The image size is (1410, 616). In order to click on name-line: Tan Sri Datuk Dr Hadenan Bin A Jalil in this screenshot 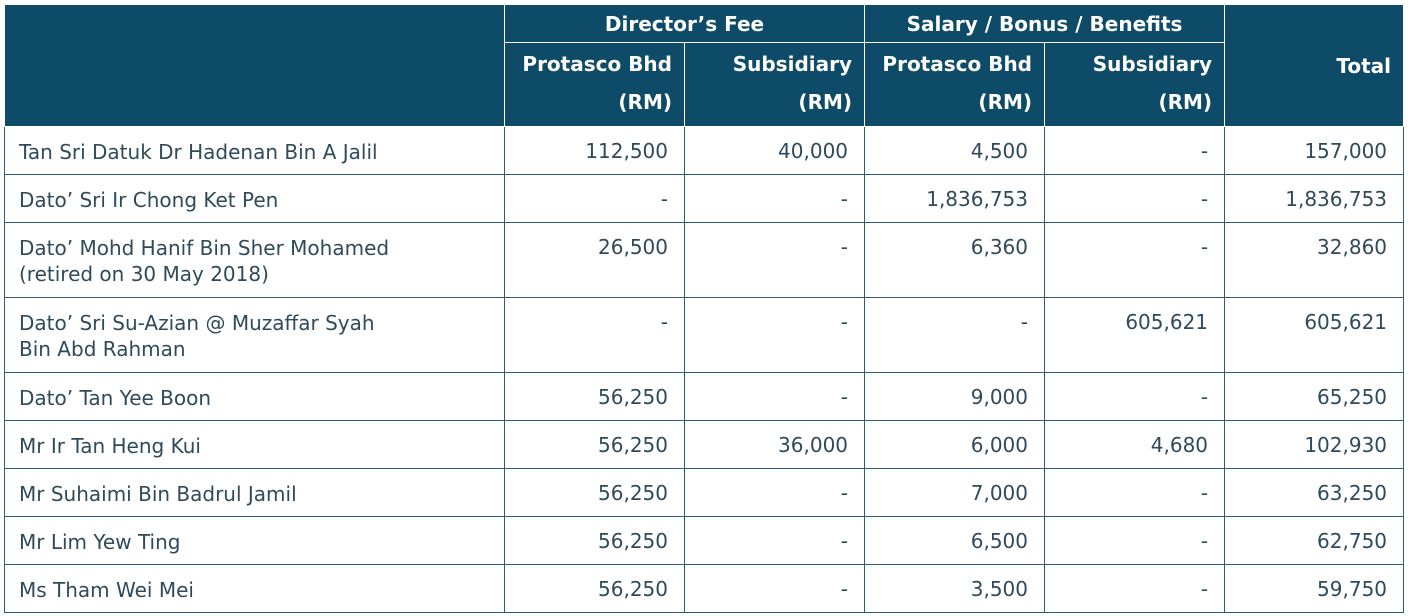, I will do `click(198, 152)`.